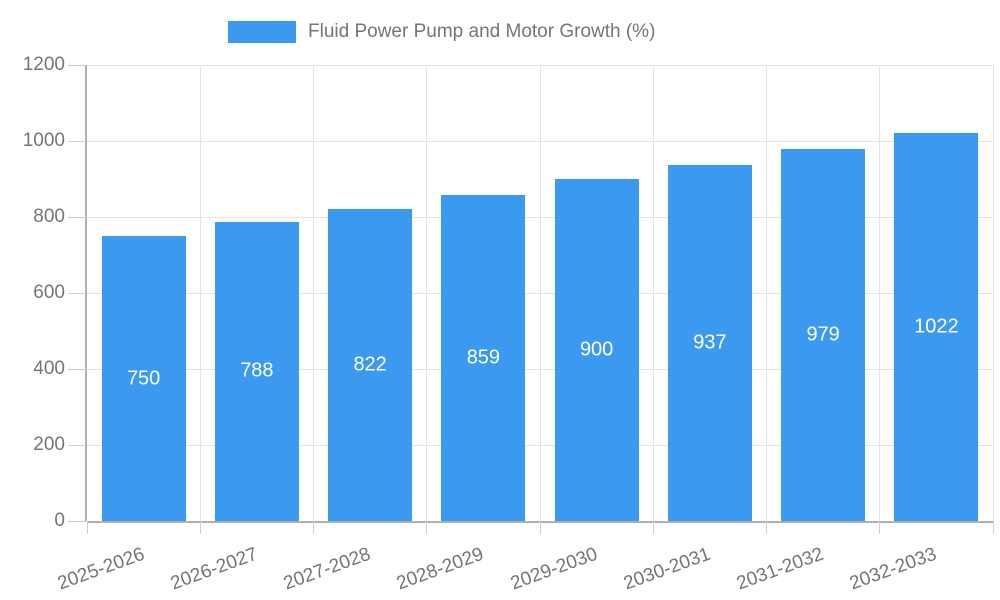 This screenshot has width=1000, height=600. Describe the element at coordinates (59, 520) in the screenshot. I see `y-axis-label: 0` at that location.